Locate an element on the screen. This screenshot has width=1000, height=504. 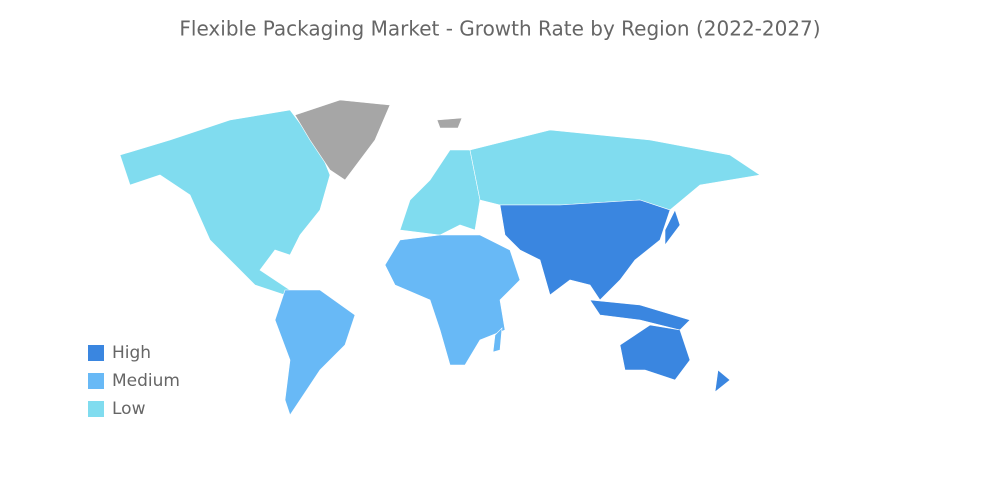
legend-label: Low is located at coordinates (129, 409).